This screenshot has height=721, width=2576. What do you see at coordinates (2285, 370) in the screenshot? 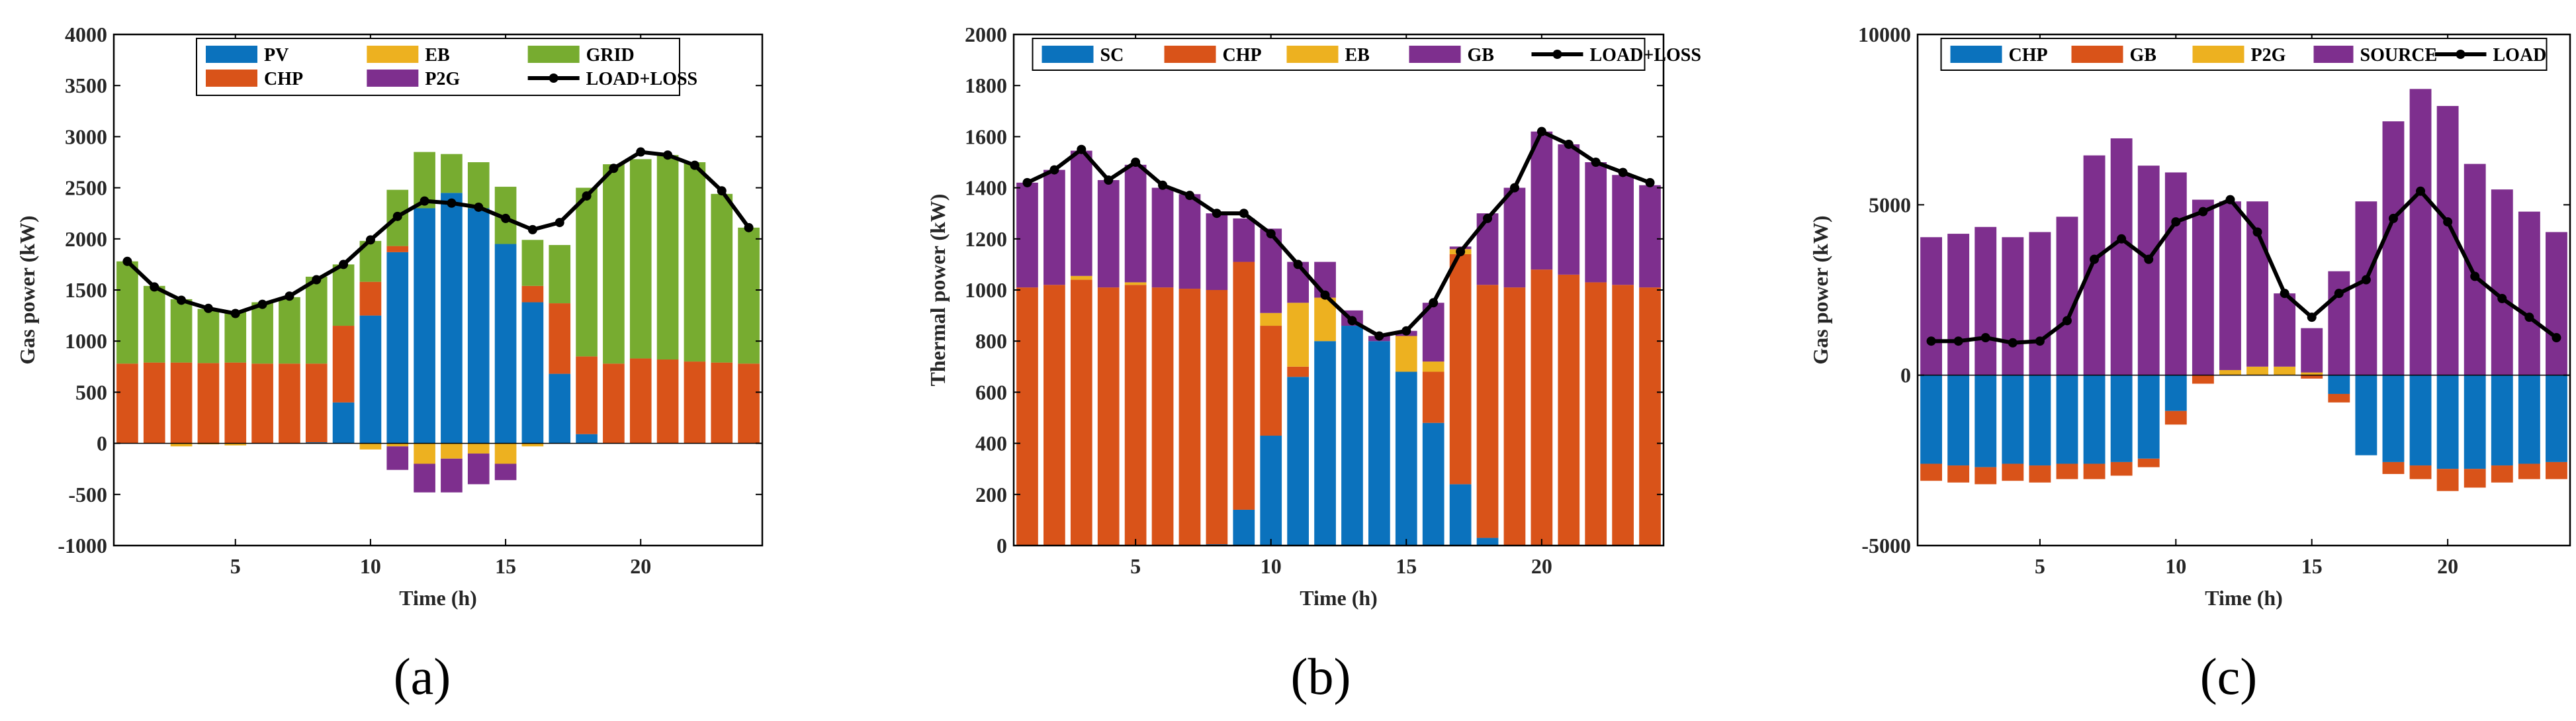
I see `bar-p2g-t14` at bounding box center [2285, 370].